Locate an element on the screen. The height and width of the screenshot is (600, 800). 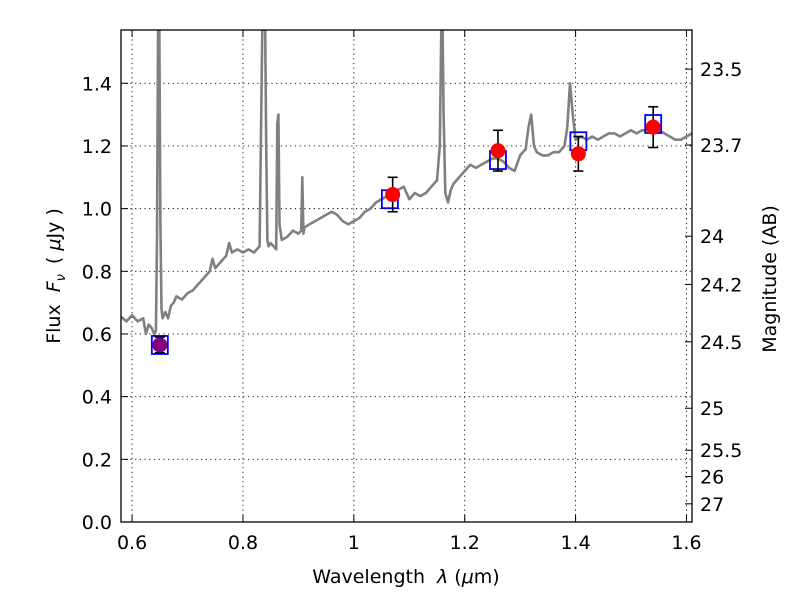
y-tick-label: 1.2 is located at coordinates (97, 147).